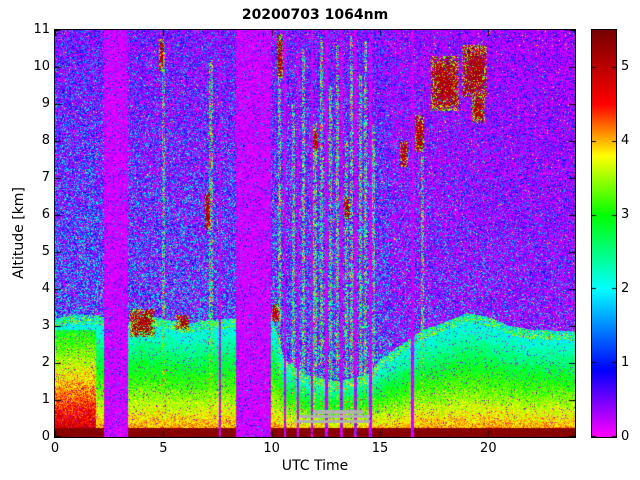 The width and height of the screenshot is (640, 480). What do you see at coordinates (271, 448) in the screenshot?
I see `x-tick-label: 10` at bounding box center [271, 448].